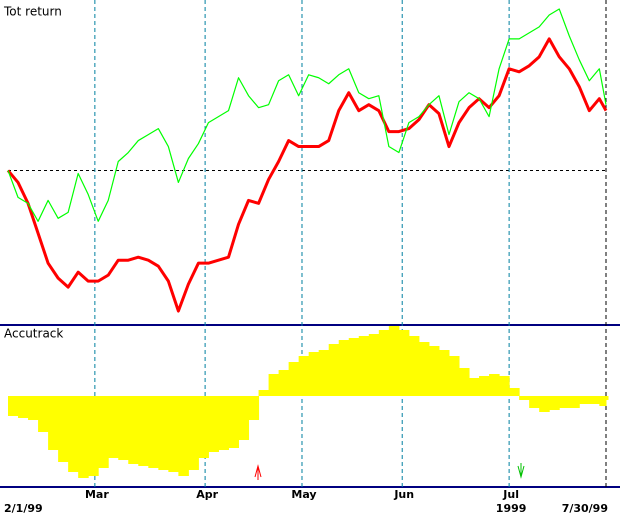 This screenshot has height=523, width=620. I want to click on x-tick-label: Apr, so click(207, 494).